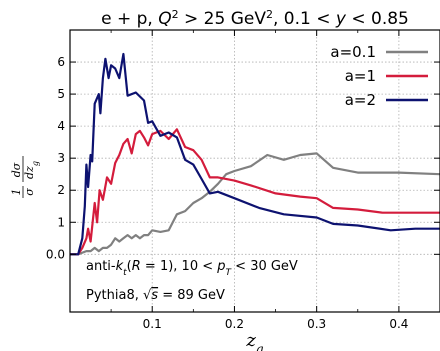 The width and height of the screenshot is (440, 351). What do you see at coordinates (360, 100) in the screenshot?
I see `legend-label-3: a=2` at bounding box center [360, 100].